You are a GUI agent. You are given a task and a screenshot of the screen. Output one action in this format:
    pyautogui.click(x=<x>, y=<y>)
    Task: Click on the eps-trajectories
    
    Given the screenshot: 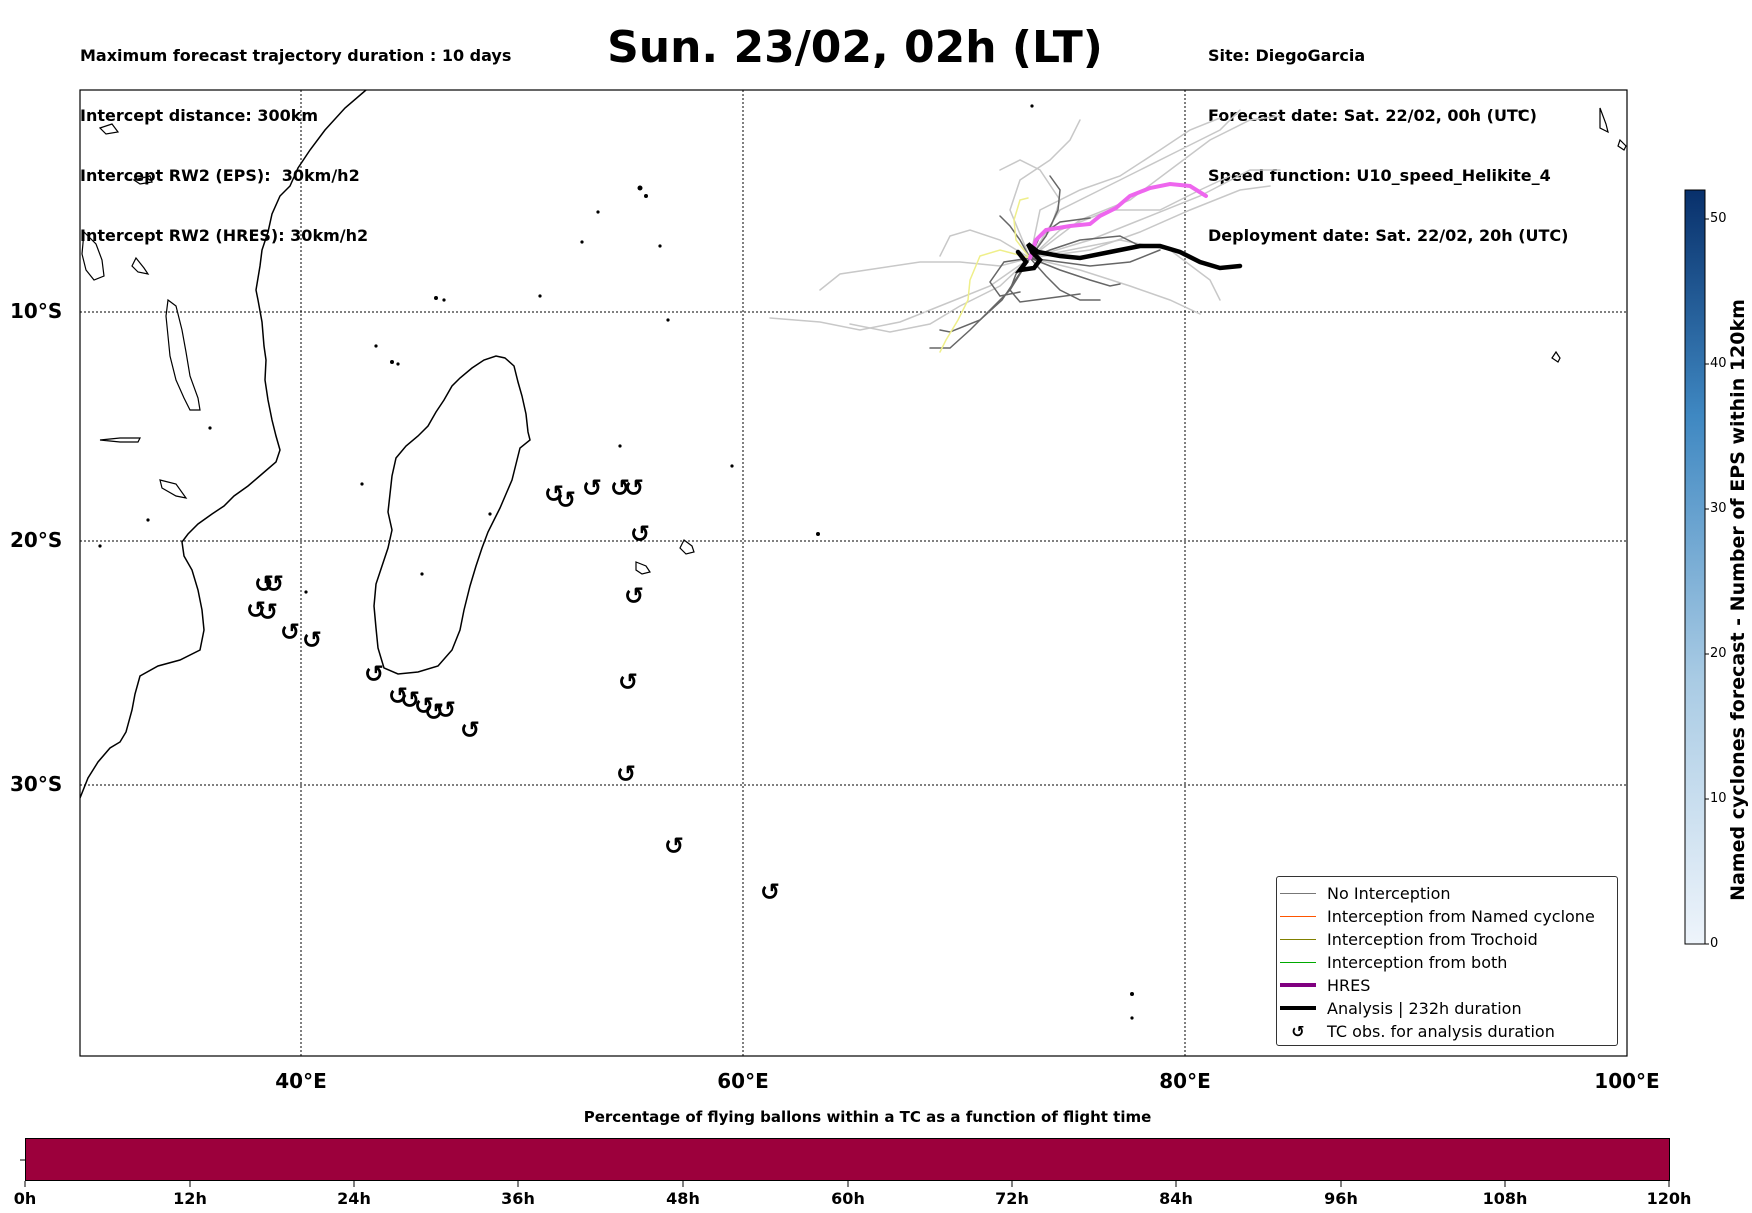 What is the action you would take?
    pyautogui.click(x=1025, y=231)
    